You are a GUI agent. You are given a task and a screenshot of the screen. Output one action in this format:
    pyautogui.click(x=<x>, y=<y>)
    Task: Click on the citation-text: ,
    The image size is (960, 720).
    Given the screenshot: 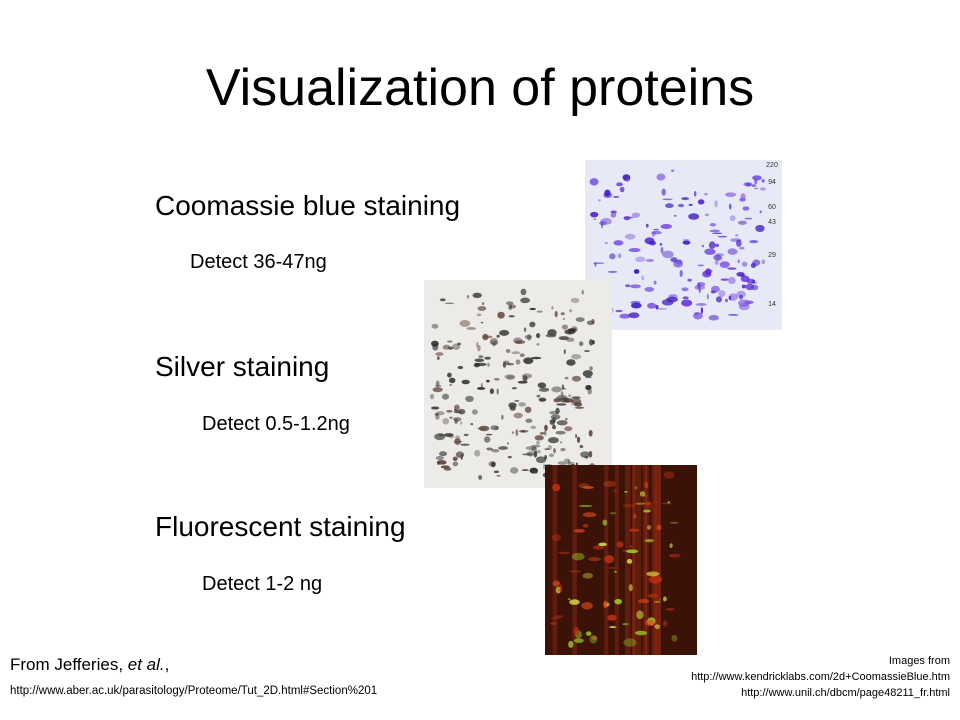 What is the action you would take?
    pyautogui.click(x=167, y=664)
    